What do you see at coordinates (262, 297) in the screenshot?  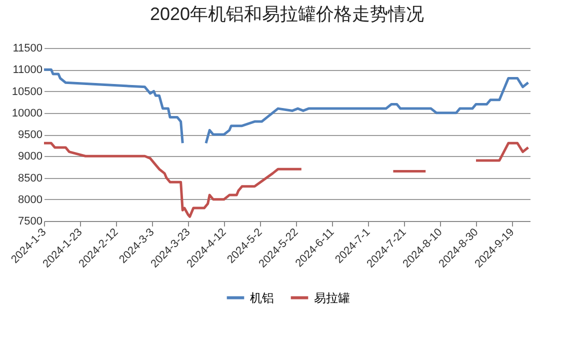 I see `legend-label: 机铝` at bounding box center [262, 297].